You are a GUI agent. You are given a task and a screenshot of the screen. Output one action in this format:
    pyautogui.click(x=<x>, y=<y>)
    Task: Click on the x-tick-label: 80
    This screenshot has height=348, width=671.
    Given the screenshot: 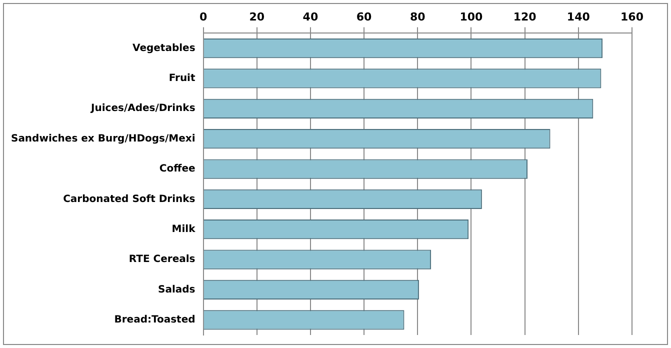 What is the action you would take?
    pyautogui.click(x=418, y=17)
    